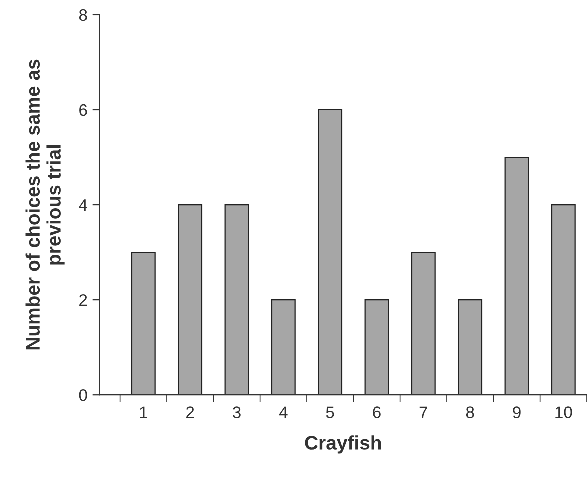 The height and width of the screenshot is (483, 587). I want to click on x-tick-label: 5, so click(330, 412).